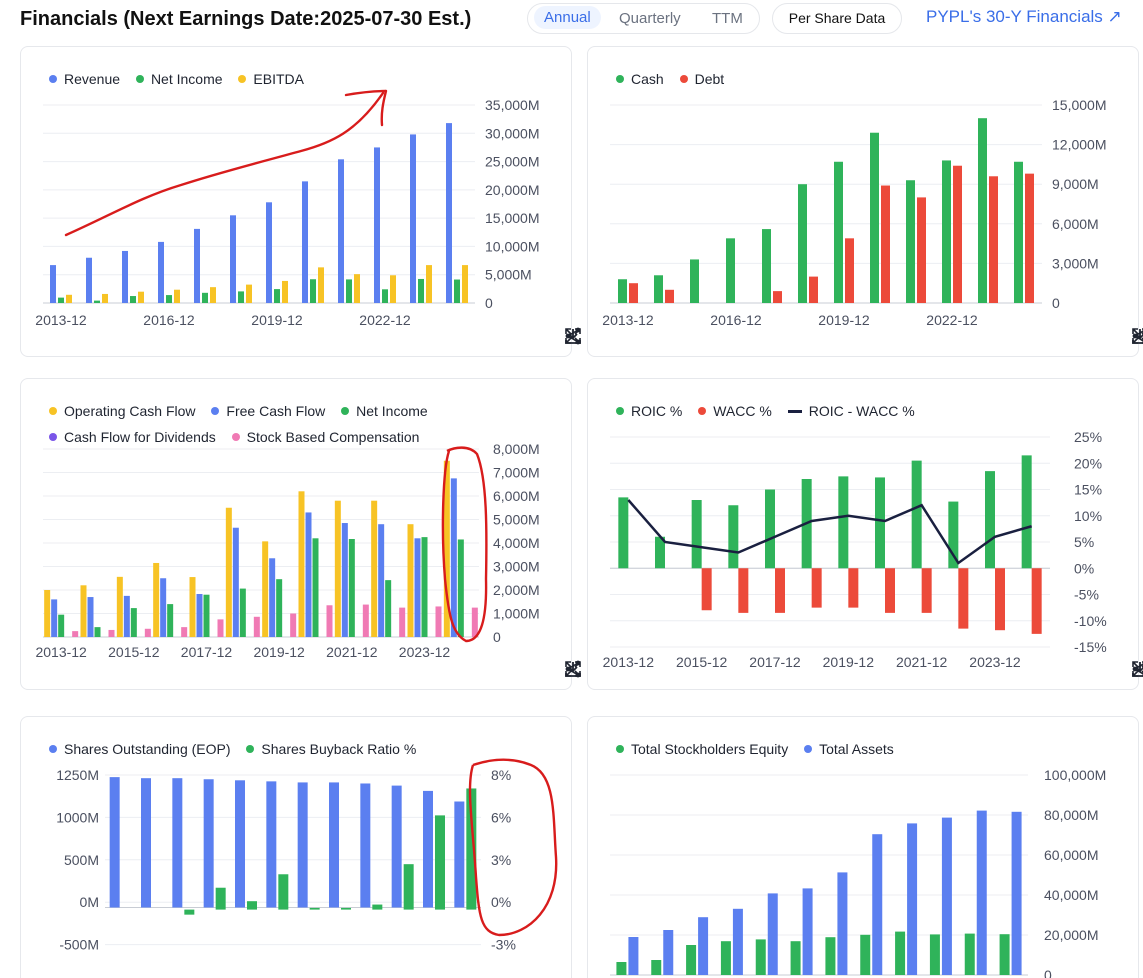 This screenshot has height=978, width=1143. I want to click on x-tick-label: 2022-12, so click(385, 320).